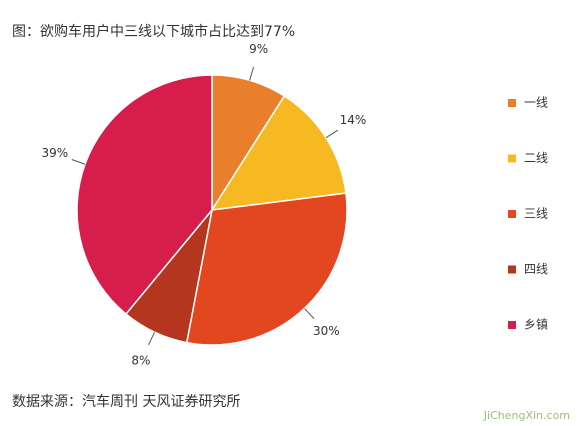 This screenshot has width=580, height=426. What do you see at coordinates (55, 153) in the screenshot?
I see `data-label: 39%` at bounding box center [55, 153].